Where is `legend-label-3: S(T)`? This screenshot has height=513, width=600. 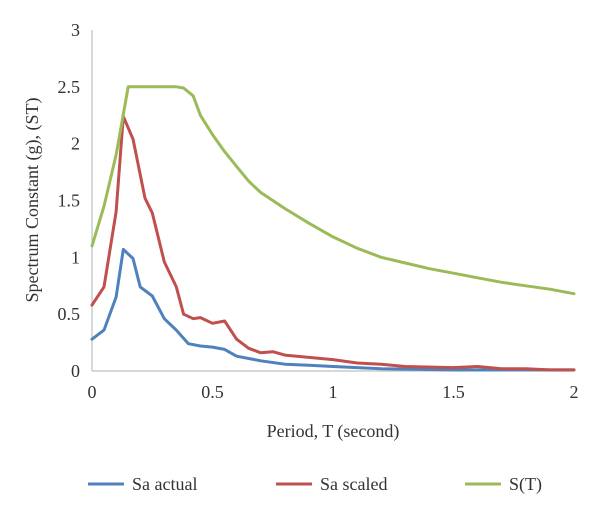
legend-label-3: S(T) is located at coordinates (525, 484).